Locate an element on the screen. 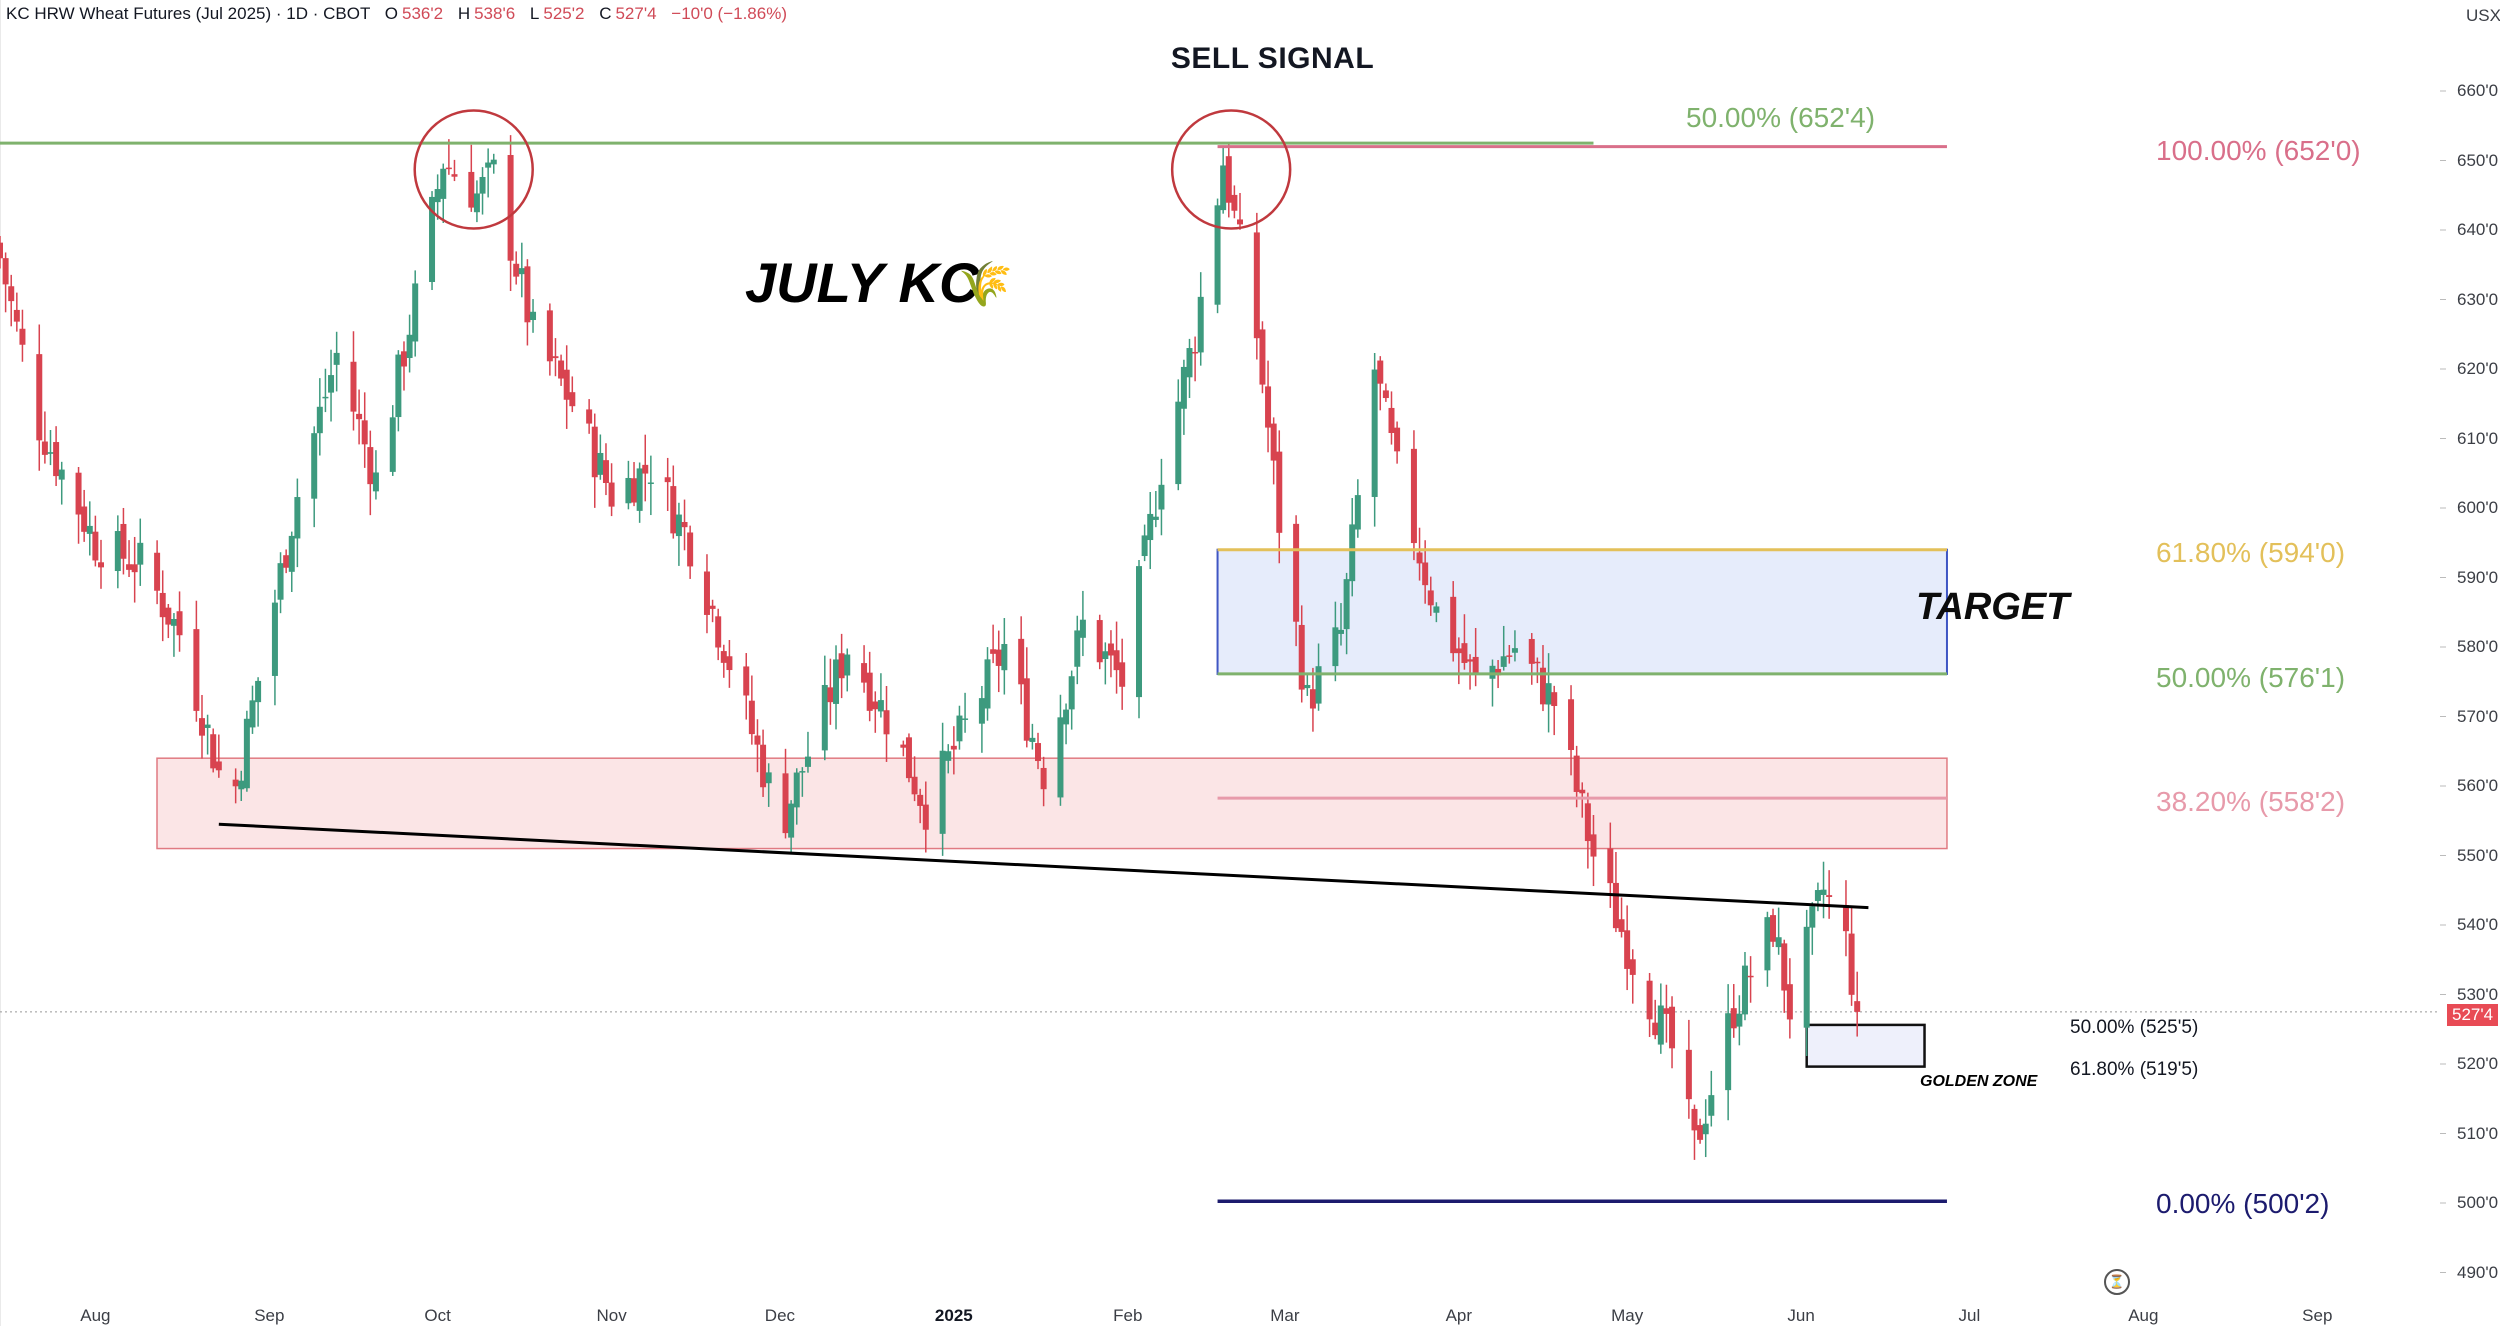 This screenshot has width=2500, height=1326. y-tick-label: 590'0 is located at coordinates (2478, 577).